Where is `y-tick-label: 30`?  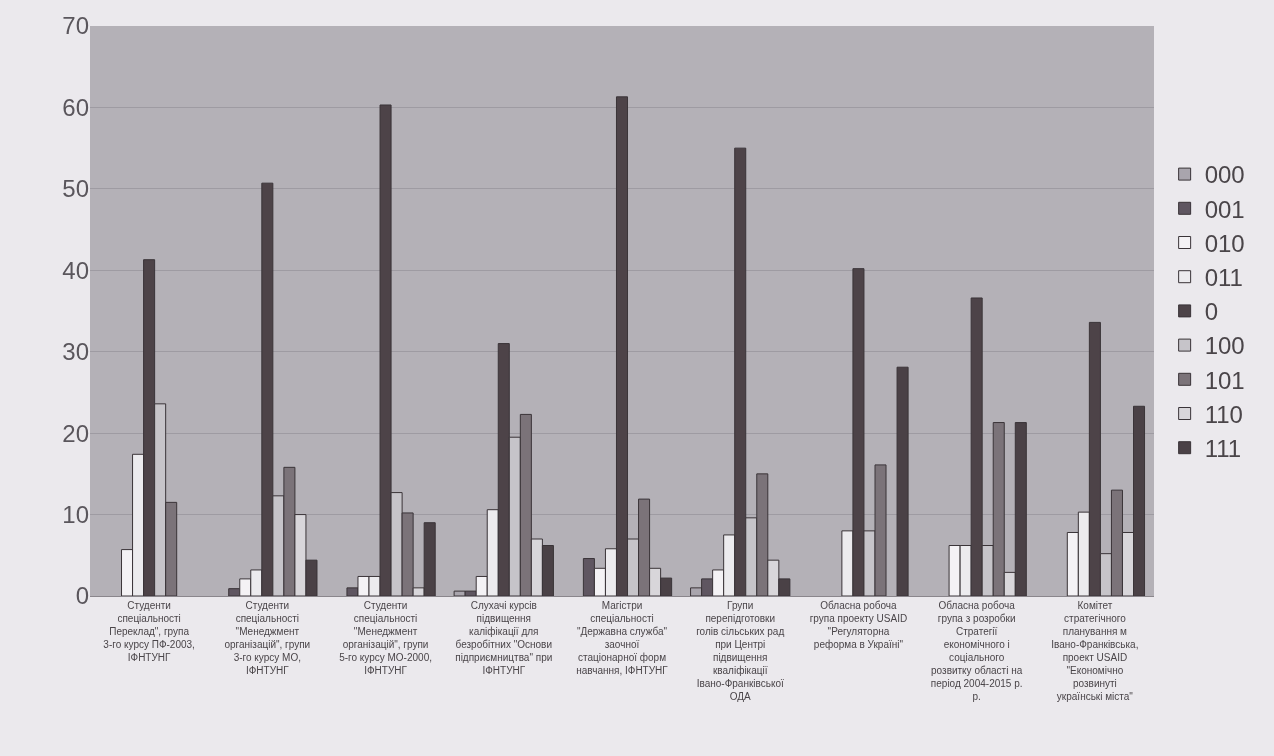 y-tick-label: 30 is located at coordinates (75, 352).